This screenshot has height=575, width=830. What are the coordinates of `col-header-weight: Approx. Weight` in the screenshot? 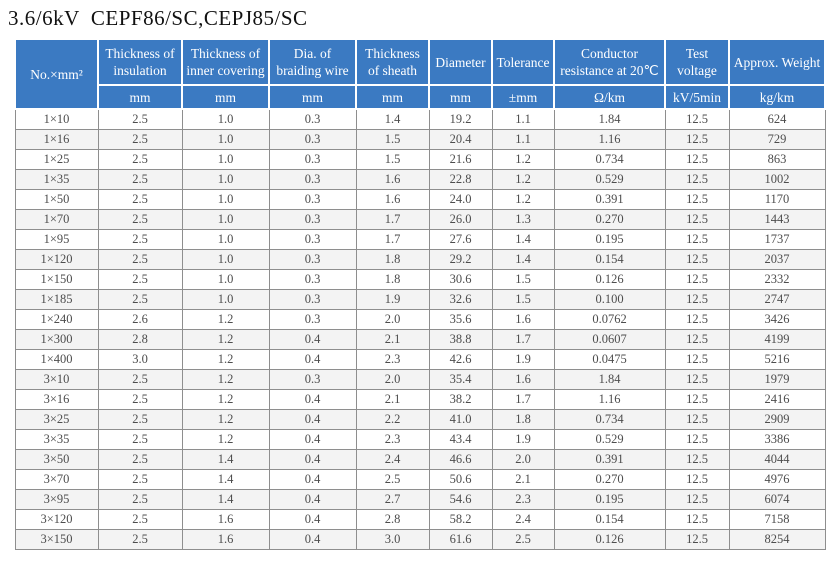 It's located at (777, 62).